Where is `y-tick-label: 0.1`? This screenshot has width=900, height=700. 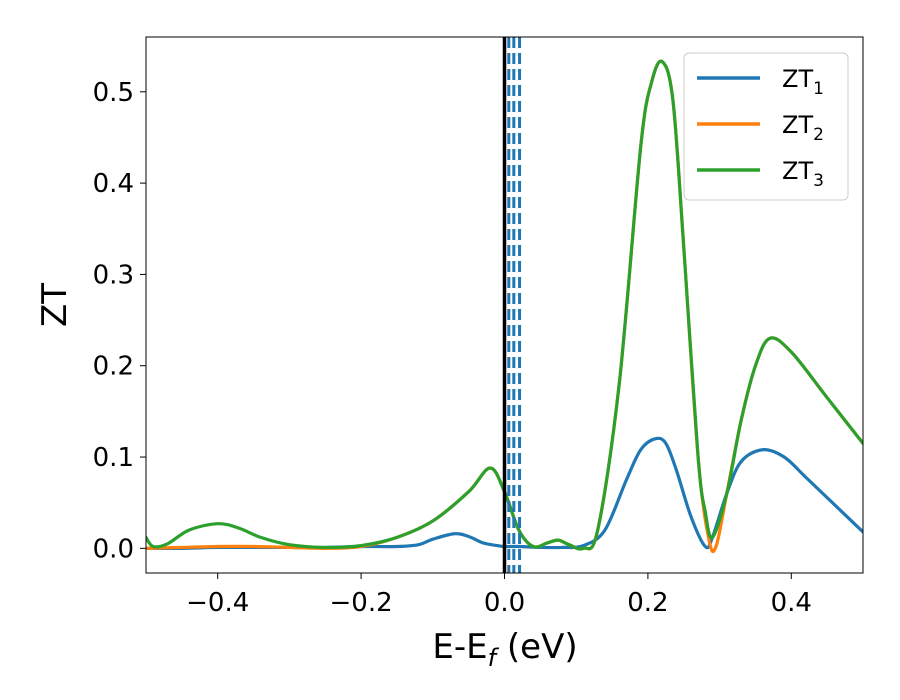
y-tick-label: 0.1 is located at coordinates (113, 458).